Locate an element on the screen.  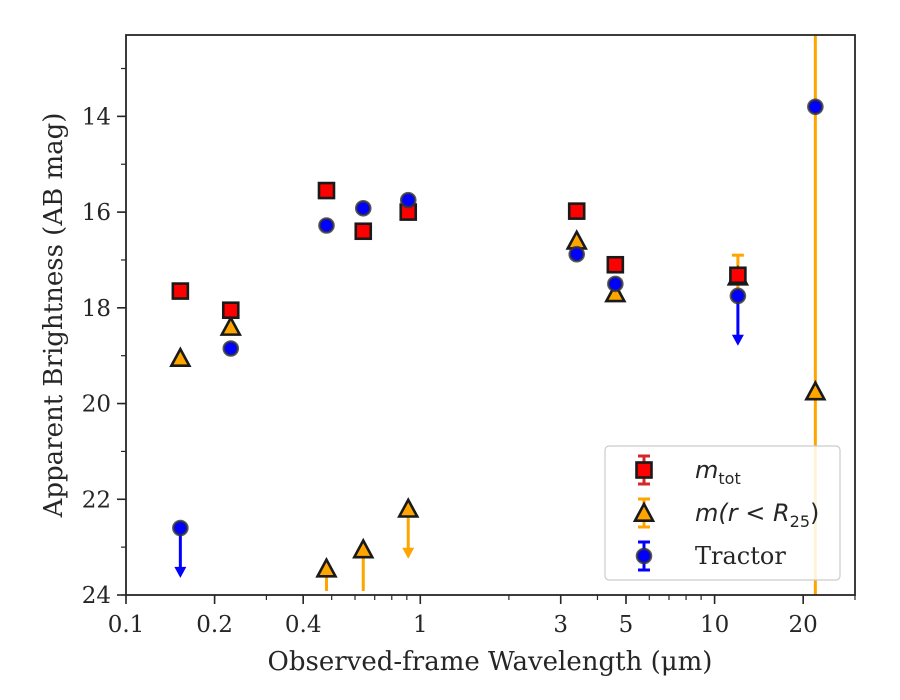
legend: mtot m(r < R25) Tractor is located at coordinates (722, 513).